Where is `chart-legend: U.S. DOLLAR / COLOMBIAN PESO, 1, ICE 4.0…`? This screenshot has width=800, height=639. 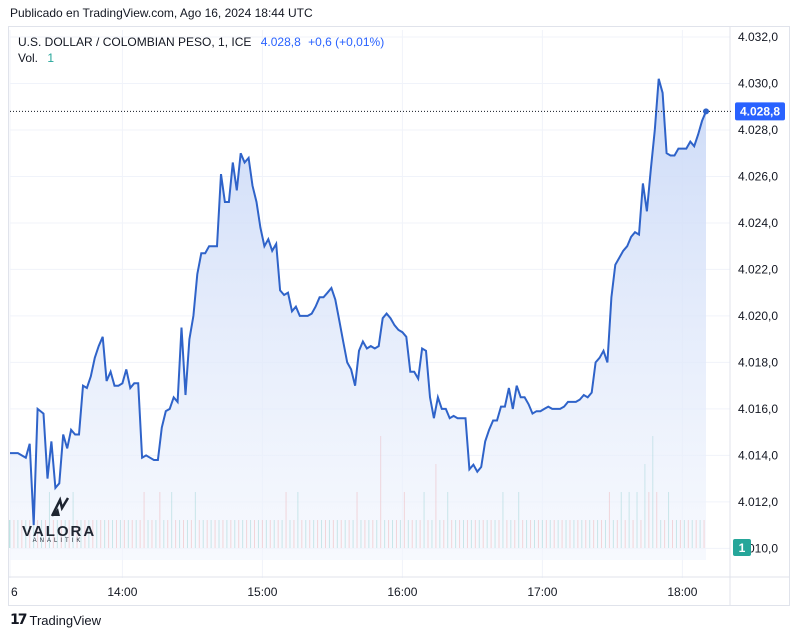 chart-legend: U.S. DOLLAR / COLOMBIAN PESO, 1, ICE 4.0… is located at coordinates (201, 42).